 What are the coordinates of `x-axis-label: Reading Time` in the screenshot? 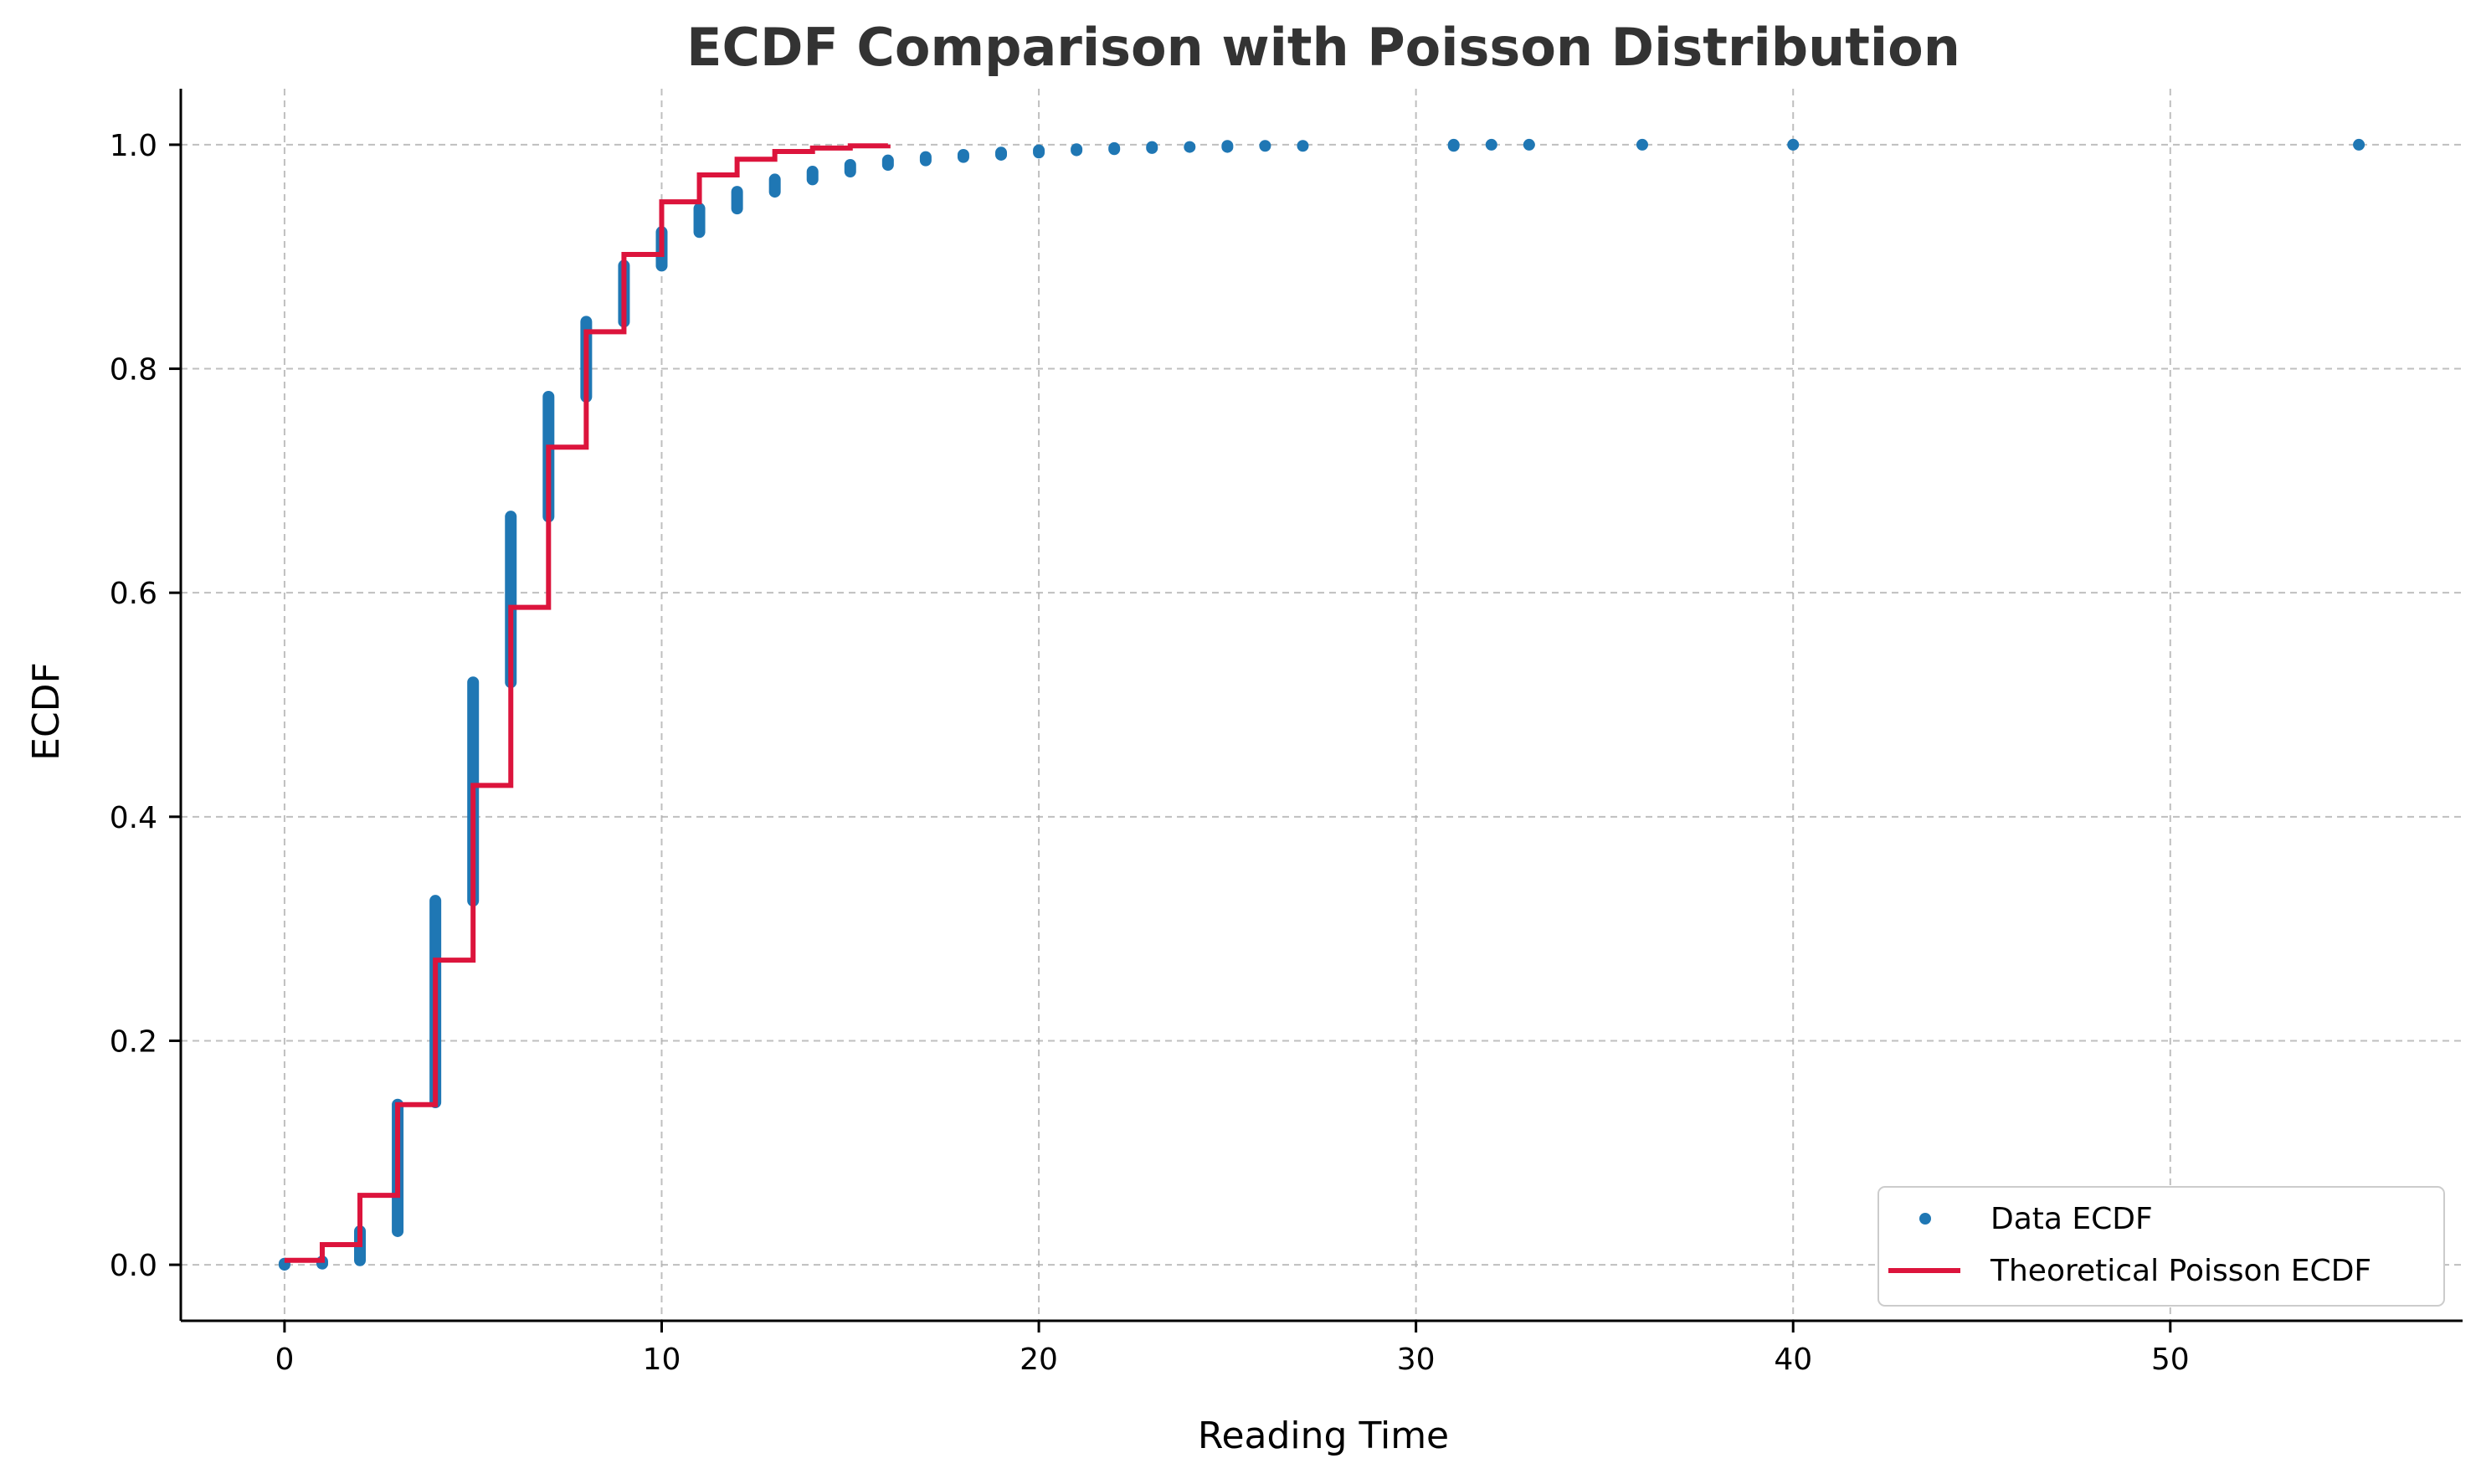 It's located at (1323, 1436).